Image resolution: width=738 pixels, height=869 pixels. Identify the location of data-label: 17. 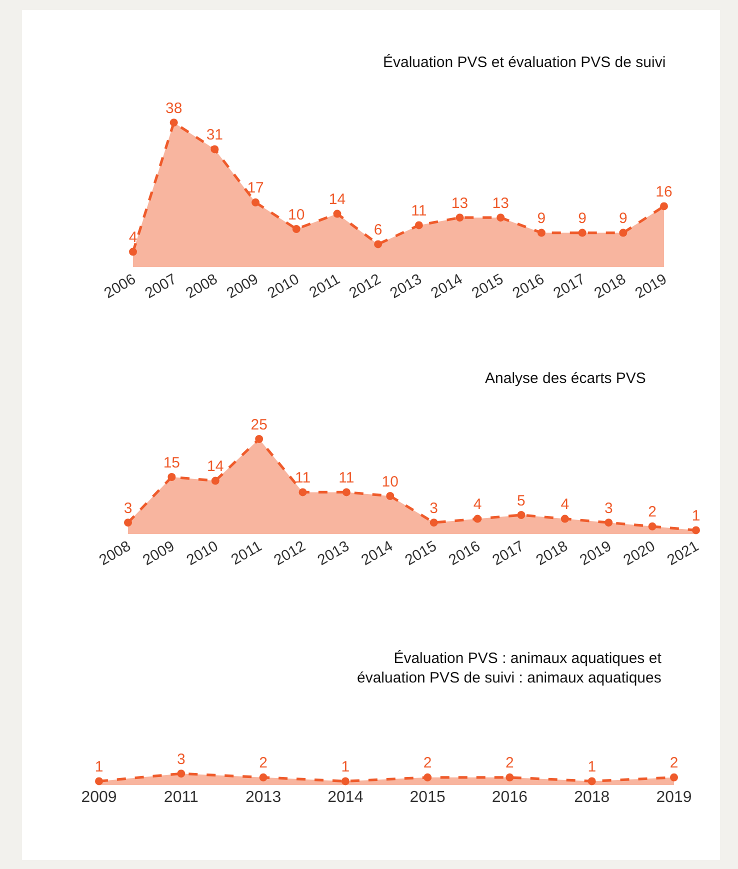
(255, 188).